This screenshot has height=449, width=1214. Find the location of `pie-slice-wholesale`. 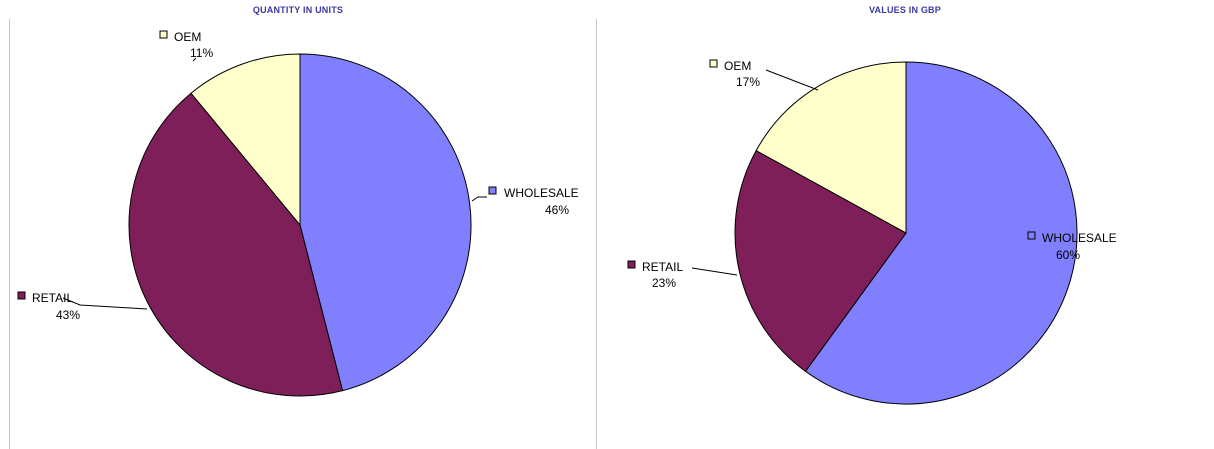

pie-slice-wholesale is located at coordinates (385, 222).